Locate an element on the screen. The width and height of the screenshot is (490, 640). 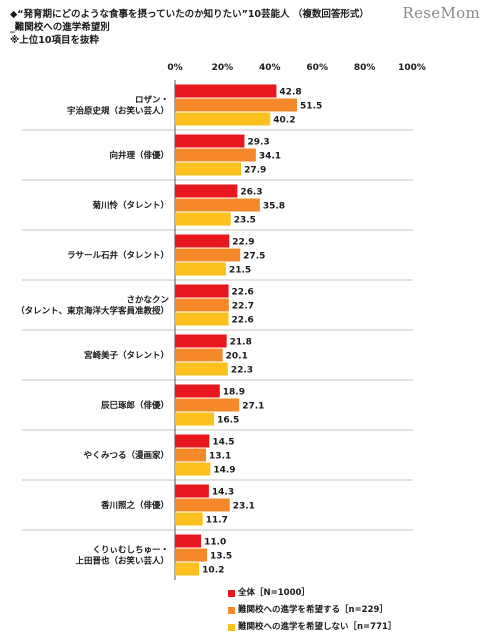
x-tick-label: 60% is located at coordinates (317, 68).